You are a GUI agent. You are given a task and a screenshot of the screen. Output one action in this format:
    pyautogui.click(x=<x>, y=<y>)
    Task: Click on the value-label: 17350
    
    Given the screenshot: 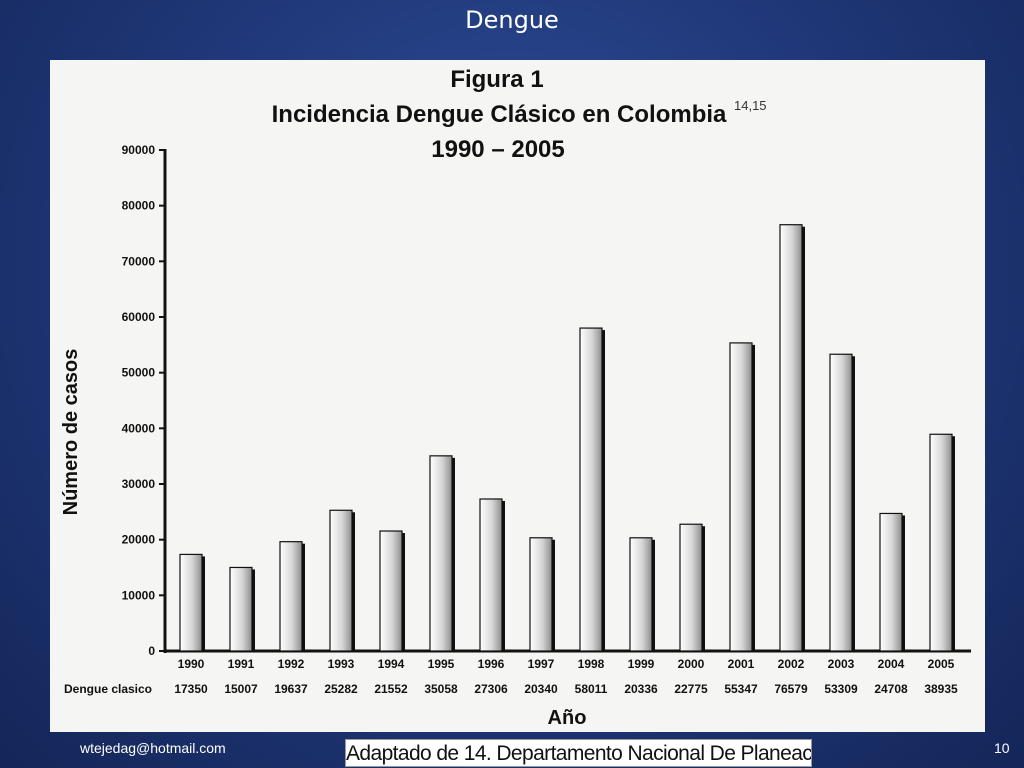 What is the action you would take?
    pyautogui.click(x=191, y=689)
    